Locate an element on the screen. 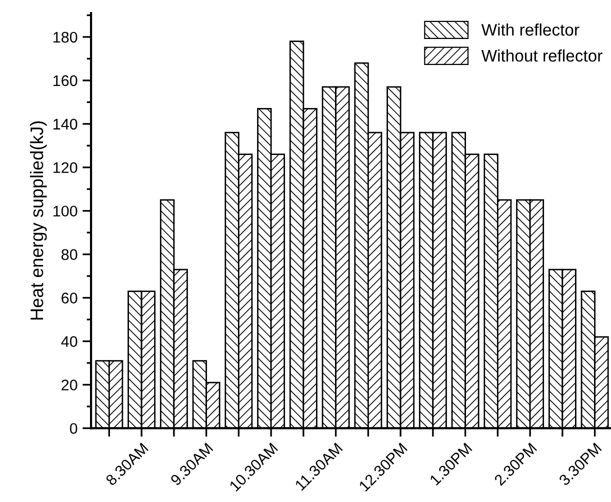  y-tick-label: 120 is located at coordinates (66, 168).